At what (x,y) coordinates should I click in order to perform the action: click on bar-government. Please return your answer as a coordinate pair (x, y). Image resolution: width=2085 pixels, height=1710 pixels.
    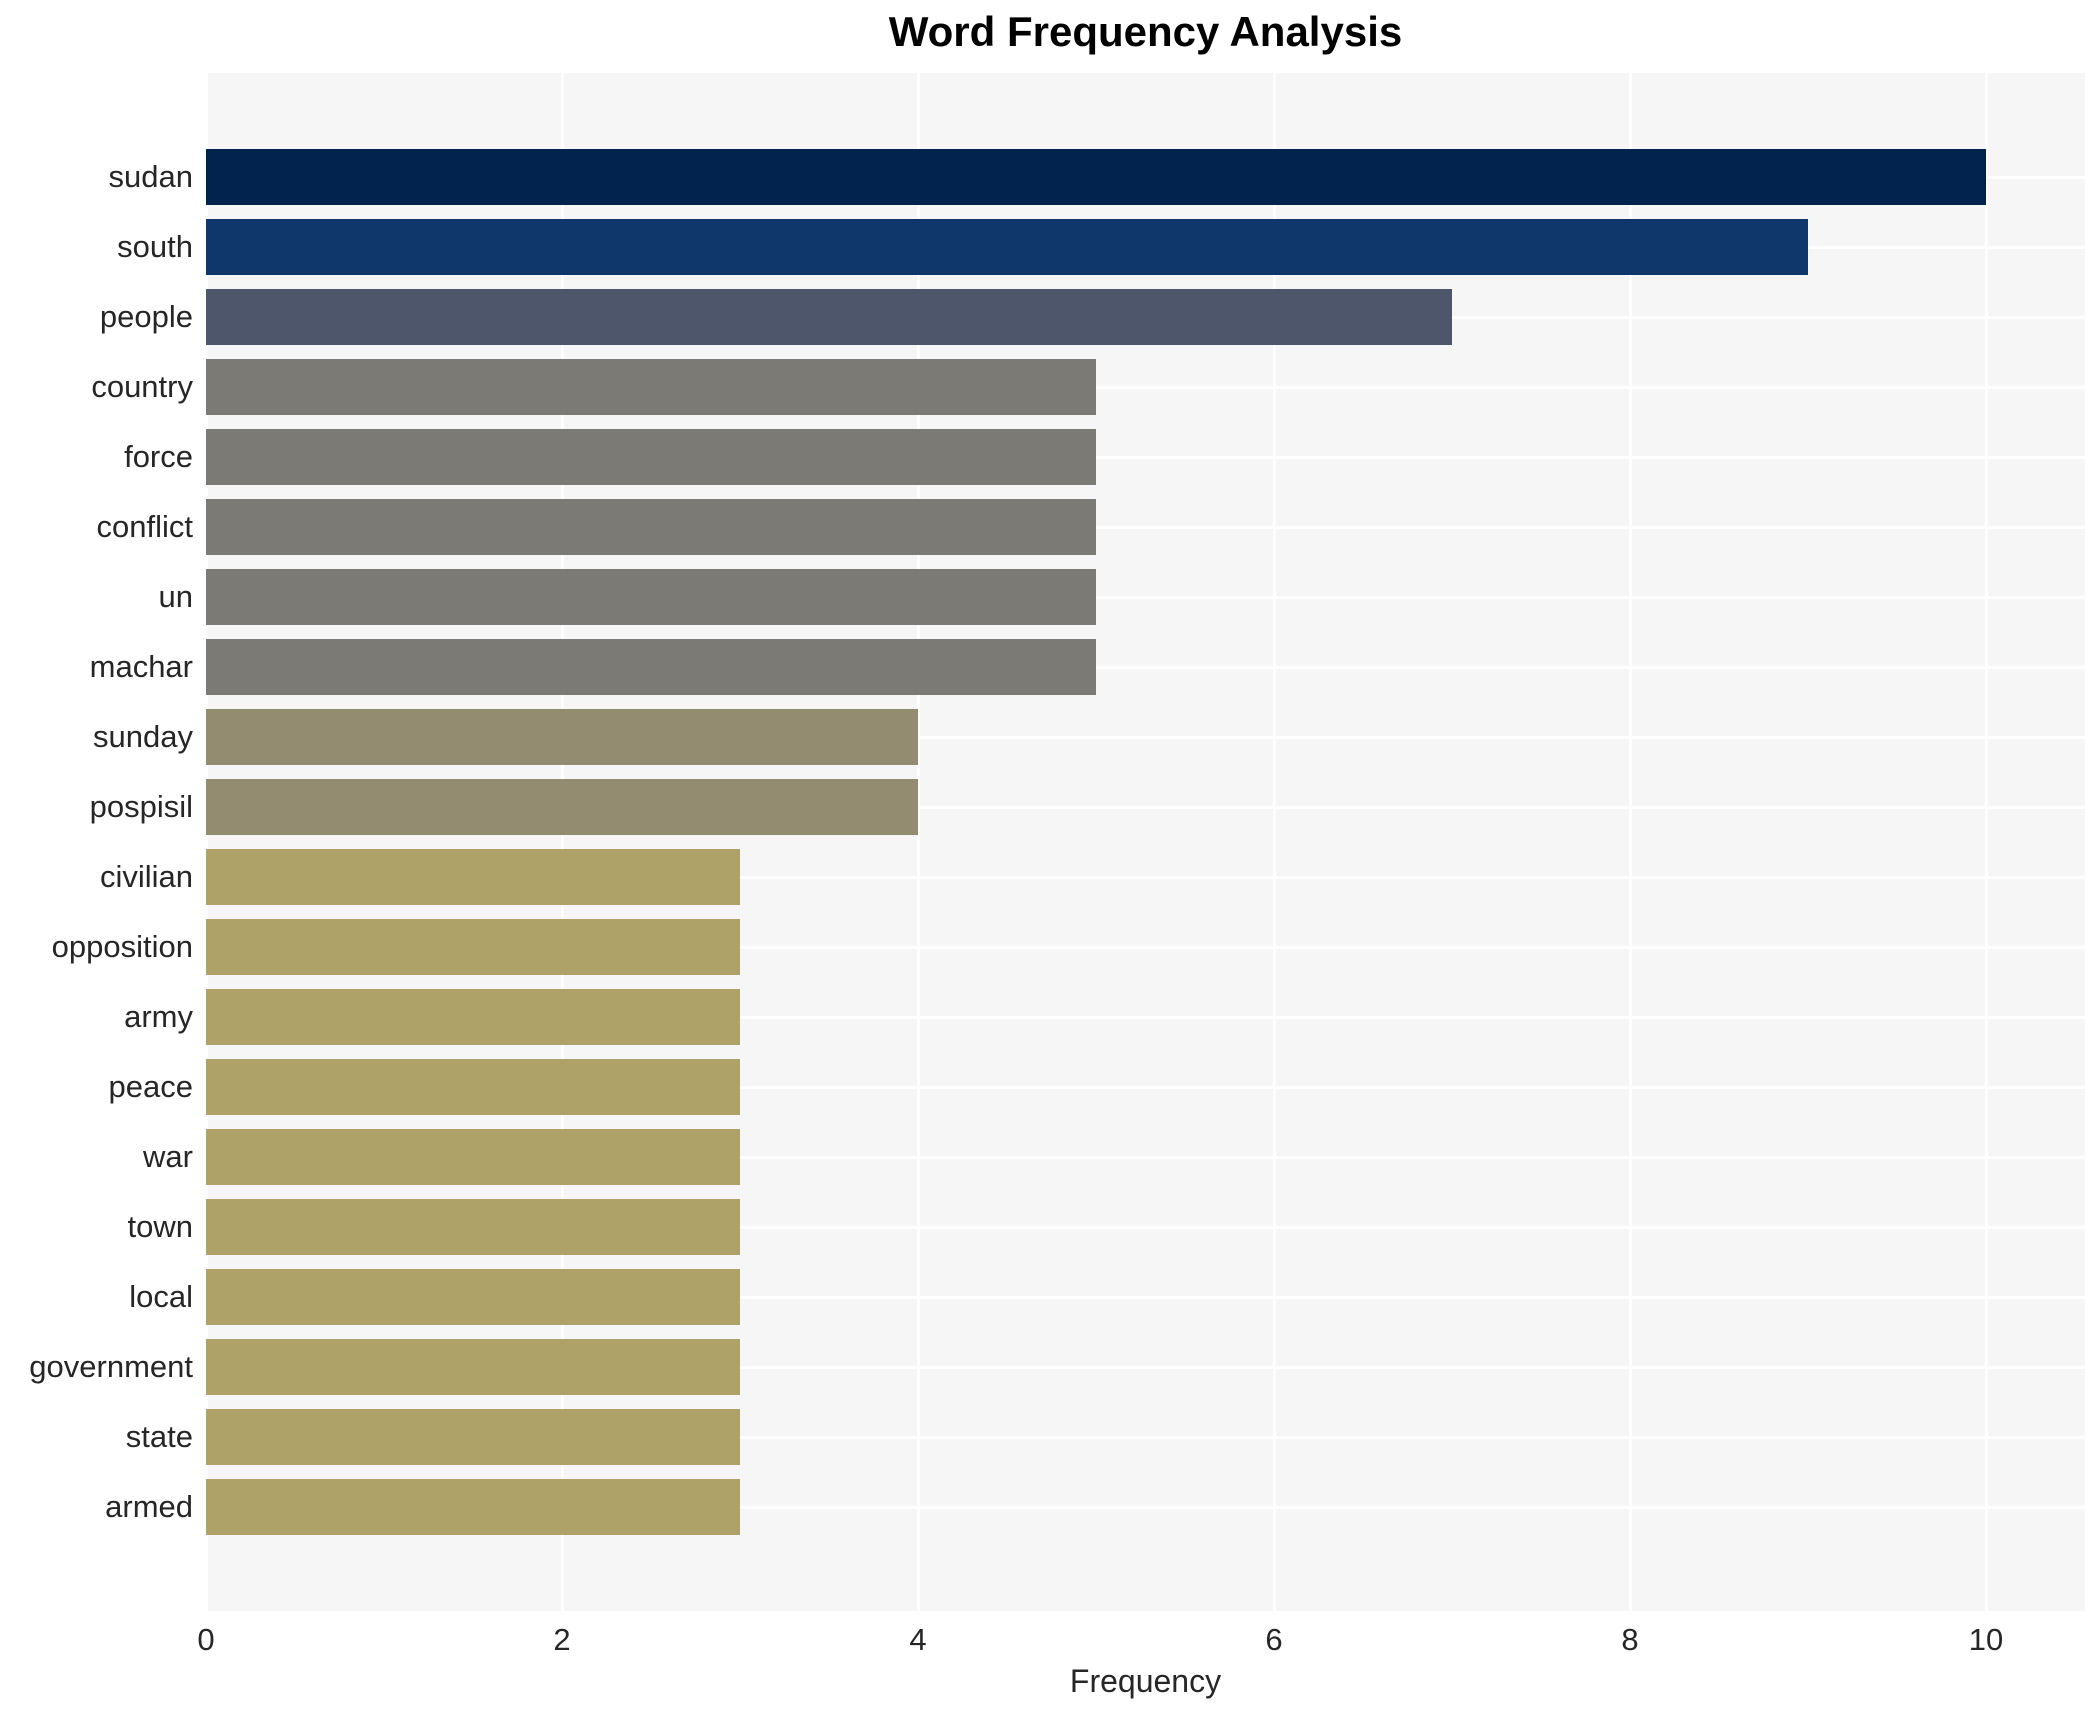
    Looking at the image, I should click on (473, 1367).